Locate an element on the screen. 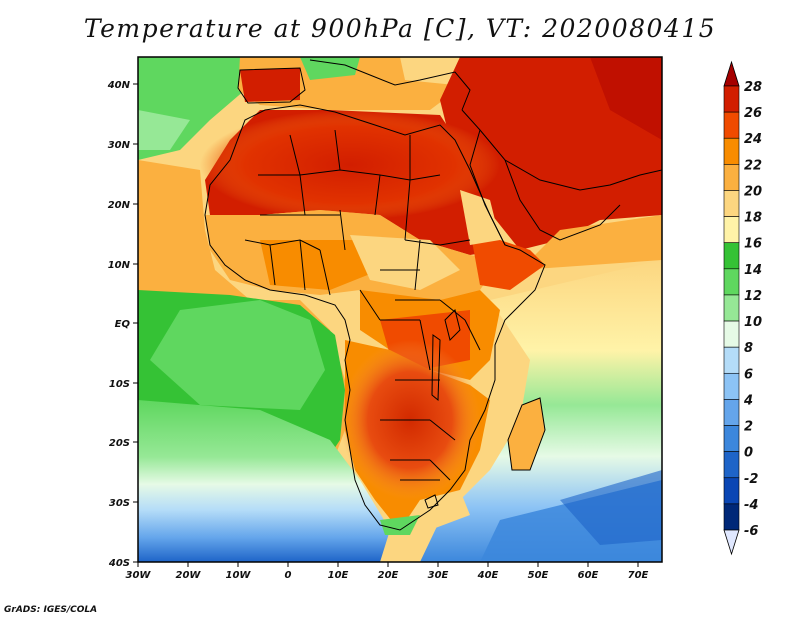 Image resolution: width=800 pixels, height=618 pixels. colorbar-label: 6 is located at coordinates (748, 374).